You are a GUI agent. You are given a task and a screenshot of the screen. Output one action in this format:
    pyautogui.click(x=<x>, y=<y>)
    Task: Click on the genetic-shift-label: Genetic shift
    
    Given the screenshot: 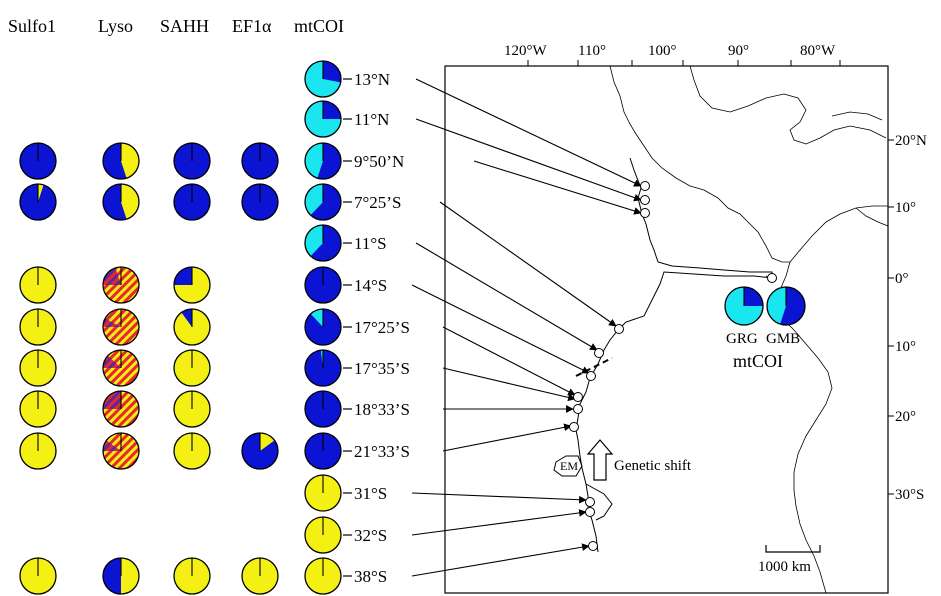 What is the action you would take?
    pyautogui.click(x=653, y=466)
    